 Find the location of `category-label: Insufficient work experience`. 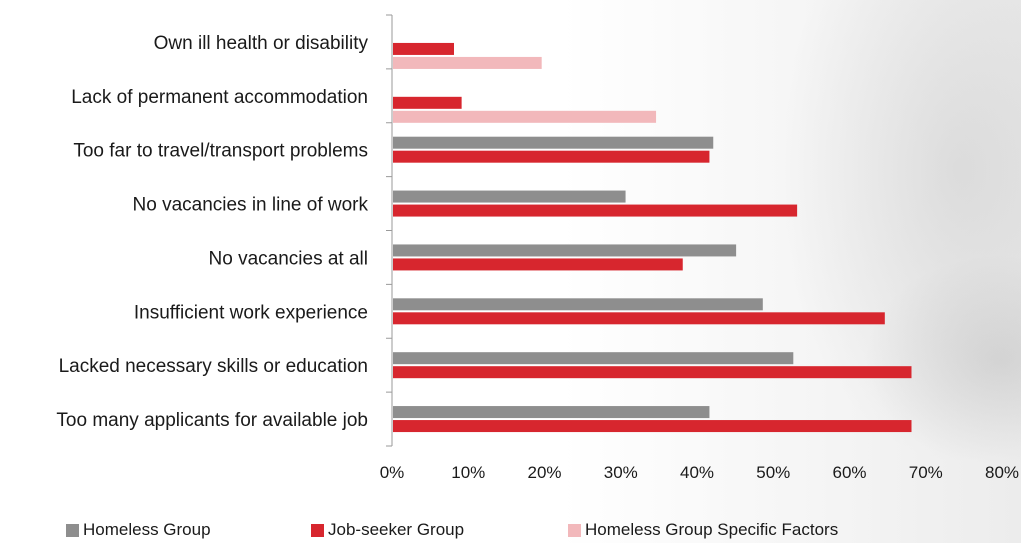

category-label: Insufficient work experience is located at coordinates (251, 312).